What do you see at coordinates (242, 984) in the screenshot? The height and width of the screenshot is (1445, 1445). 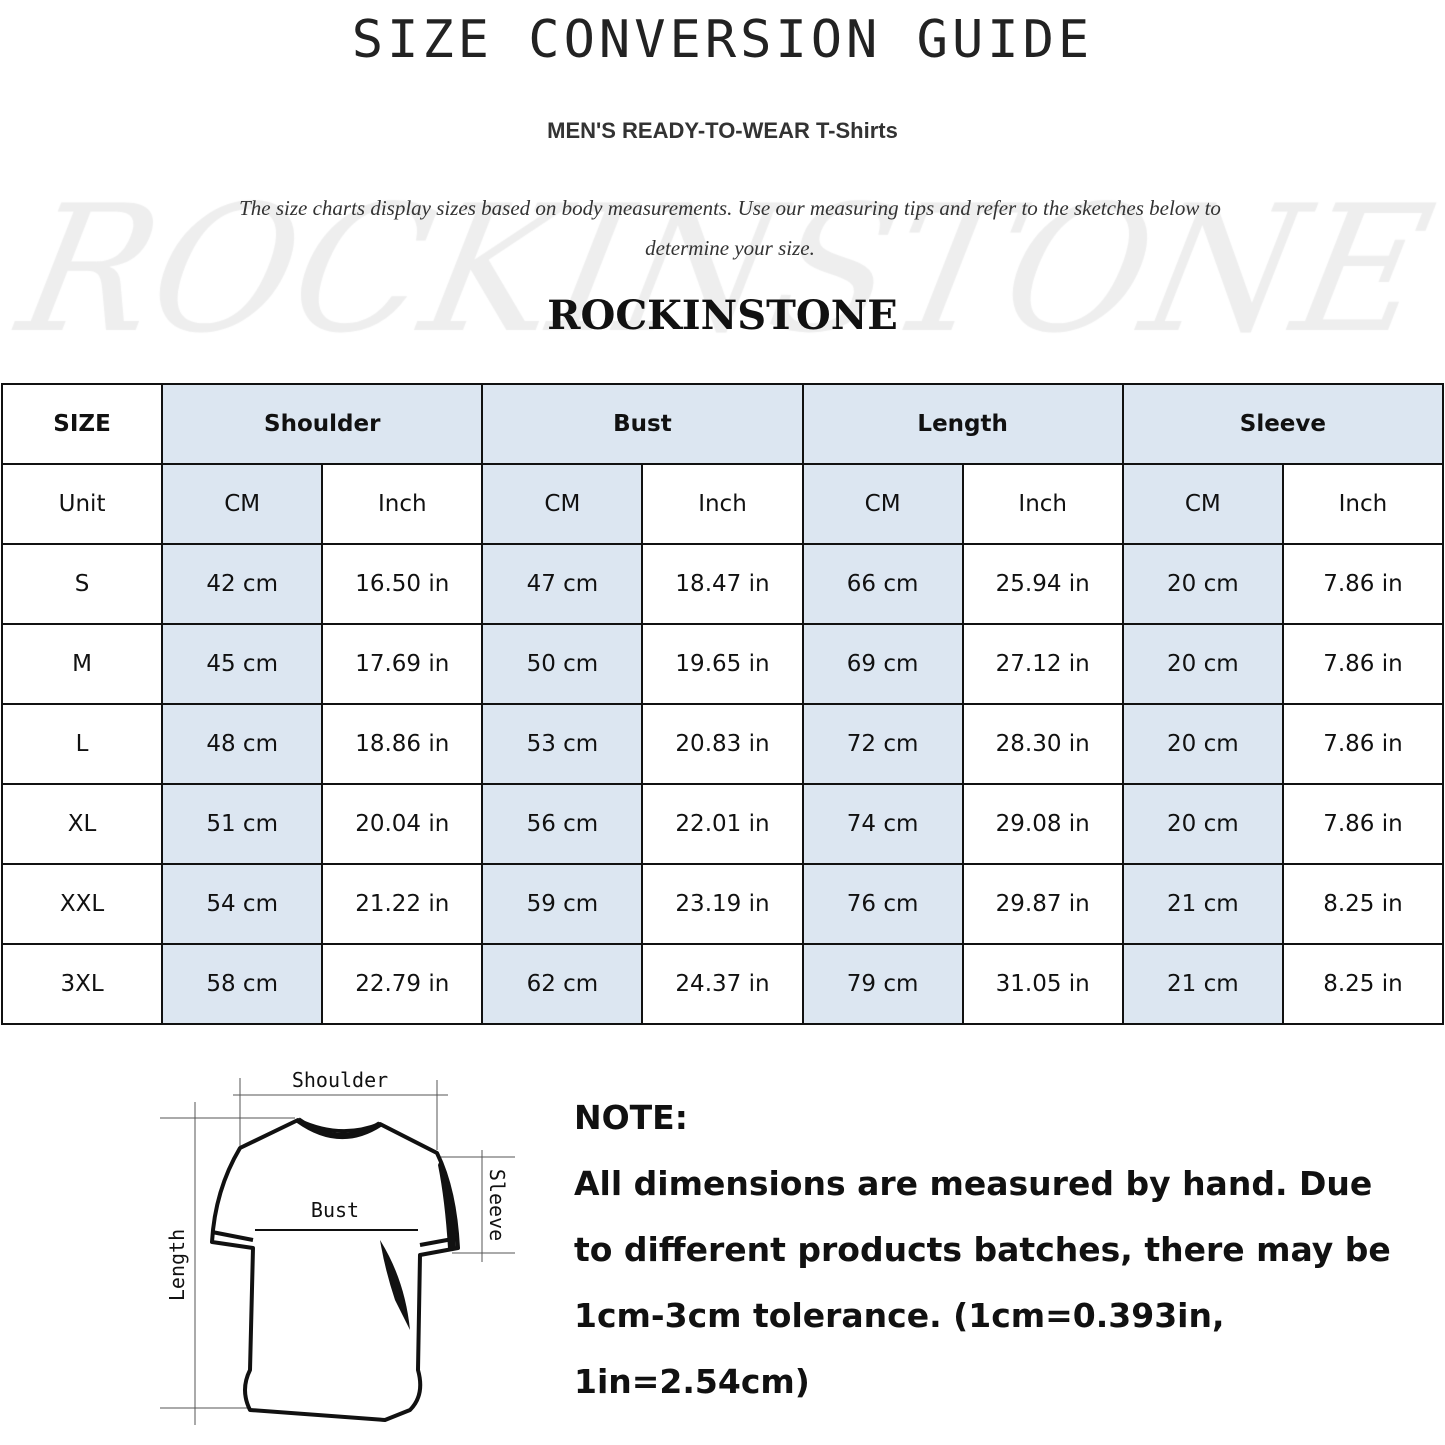 I see `value-cell: 58 cm` at bounding box center [242, 984].